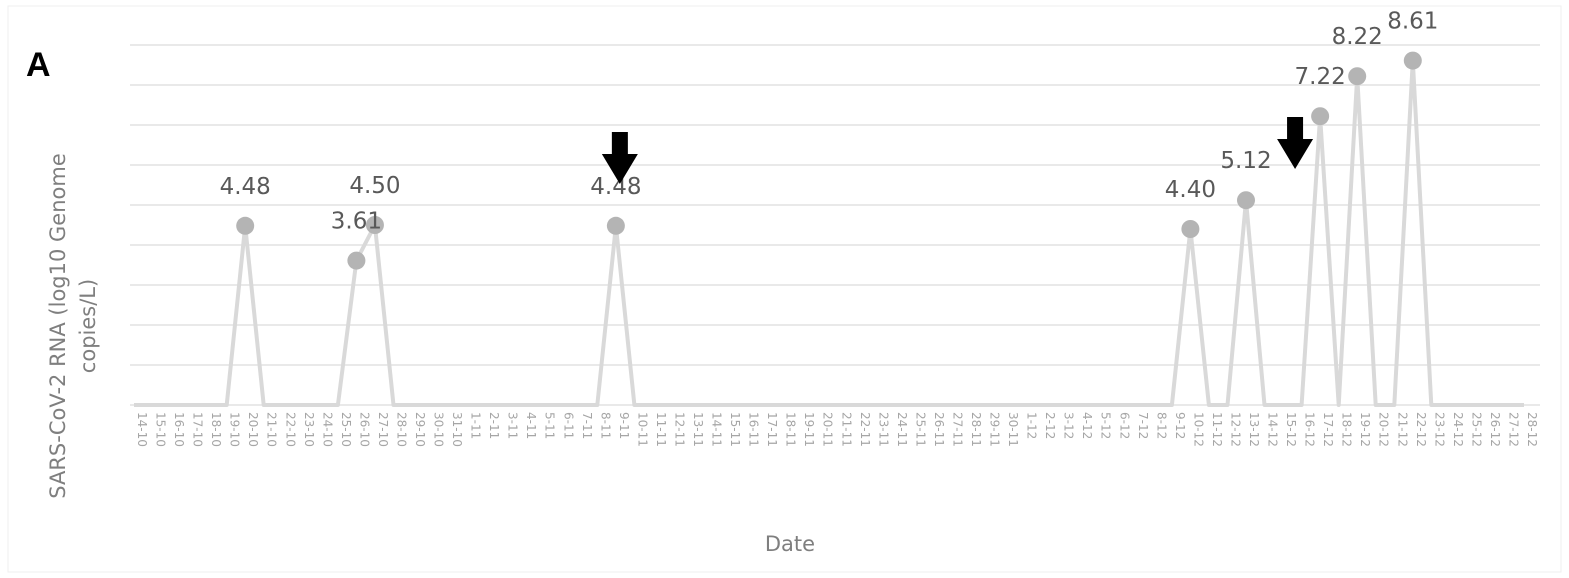 This screenshot has height=578, width=1569. Describe the element at coordinates (1032, 425) in the screenshot. I see `x-tick-label: 1-12` at that location.